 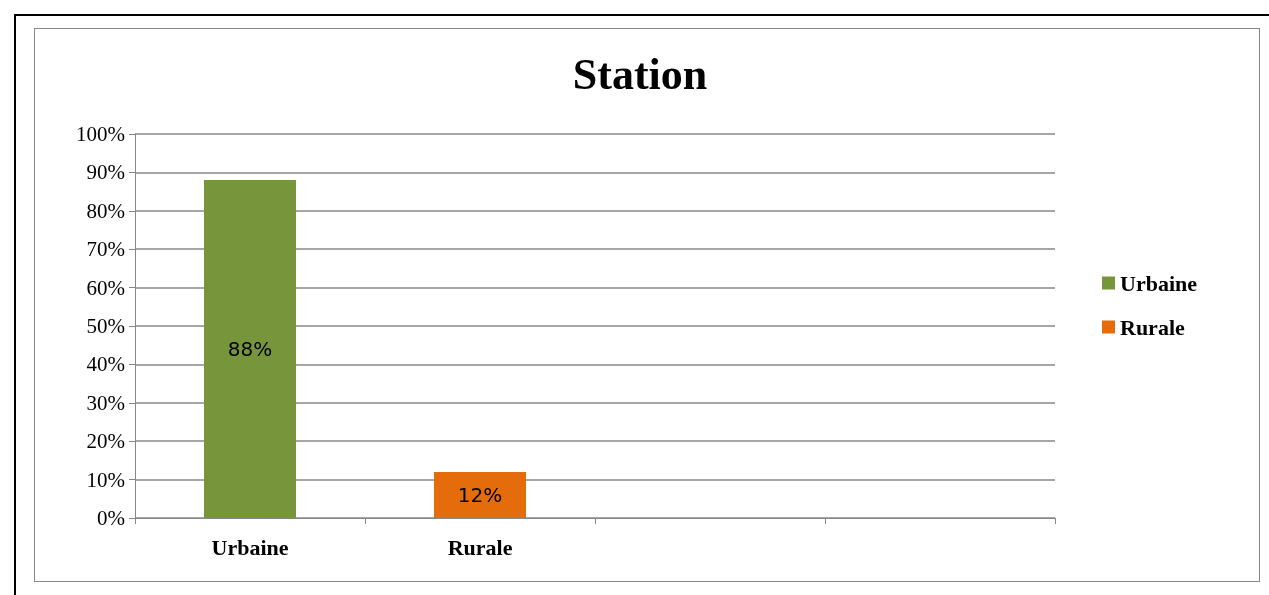 I want to click on y-tick-label: 60%, so click(x=105, y=287).